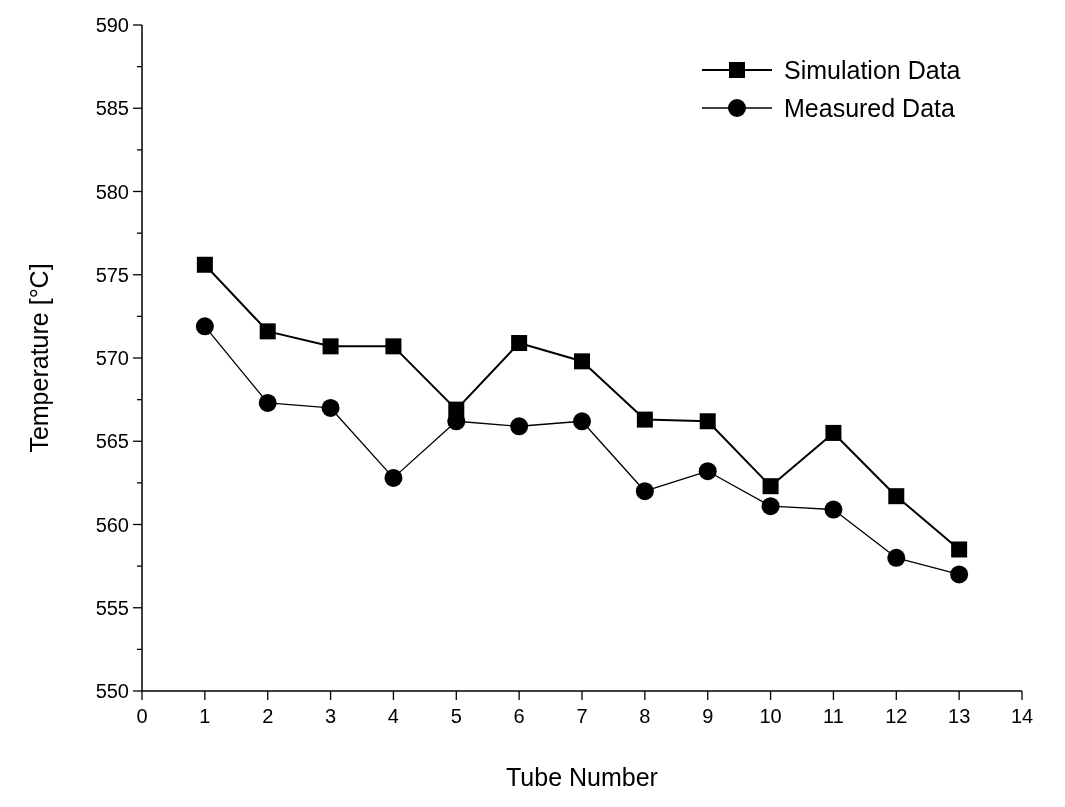 The height and width of the screenshot is (807, 1065). What do you see at coordinates (393, 716) in the screenshot?
I see `x-tick-label: 4` at bounding box center [393, 716].